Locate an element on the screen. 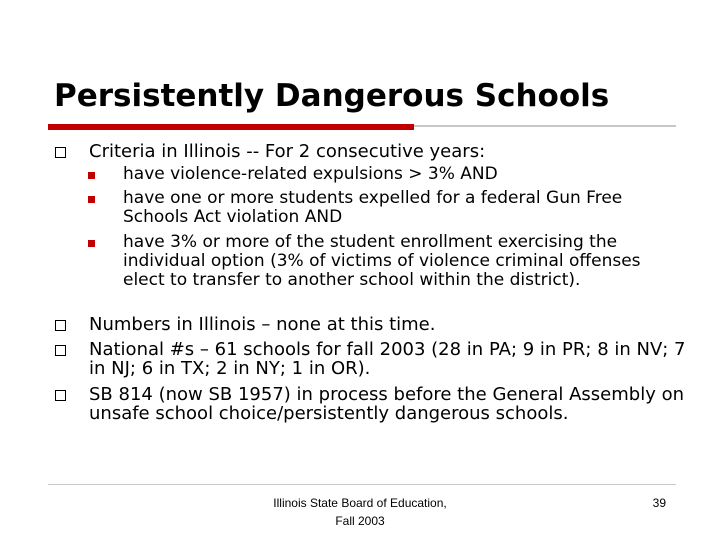 This screenshot has width=720, height=540. footer-divider is located at coordinates (362, 484).